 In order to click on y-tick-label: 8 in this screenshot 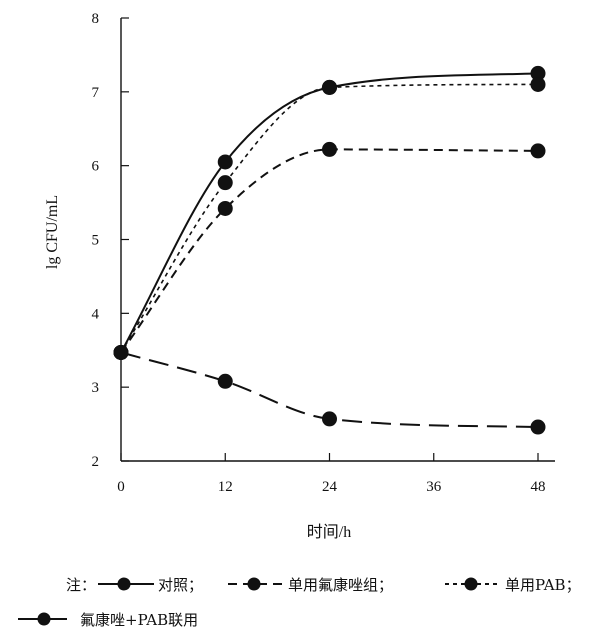, I will do `click(96, 19)`.